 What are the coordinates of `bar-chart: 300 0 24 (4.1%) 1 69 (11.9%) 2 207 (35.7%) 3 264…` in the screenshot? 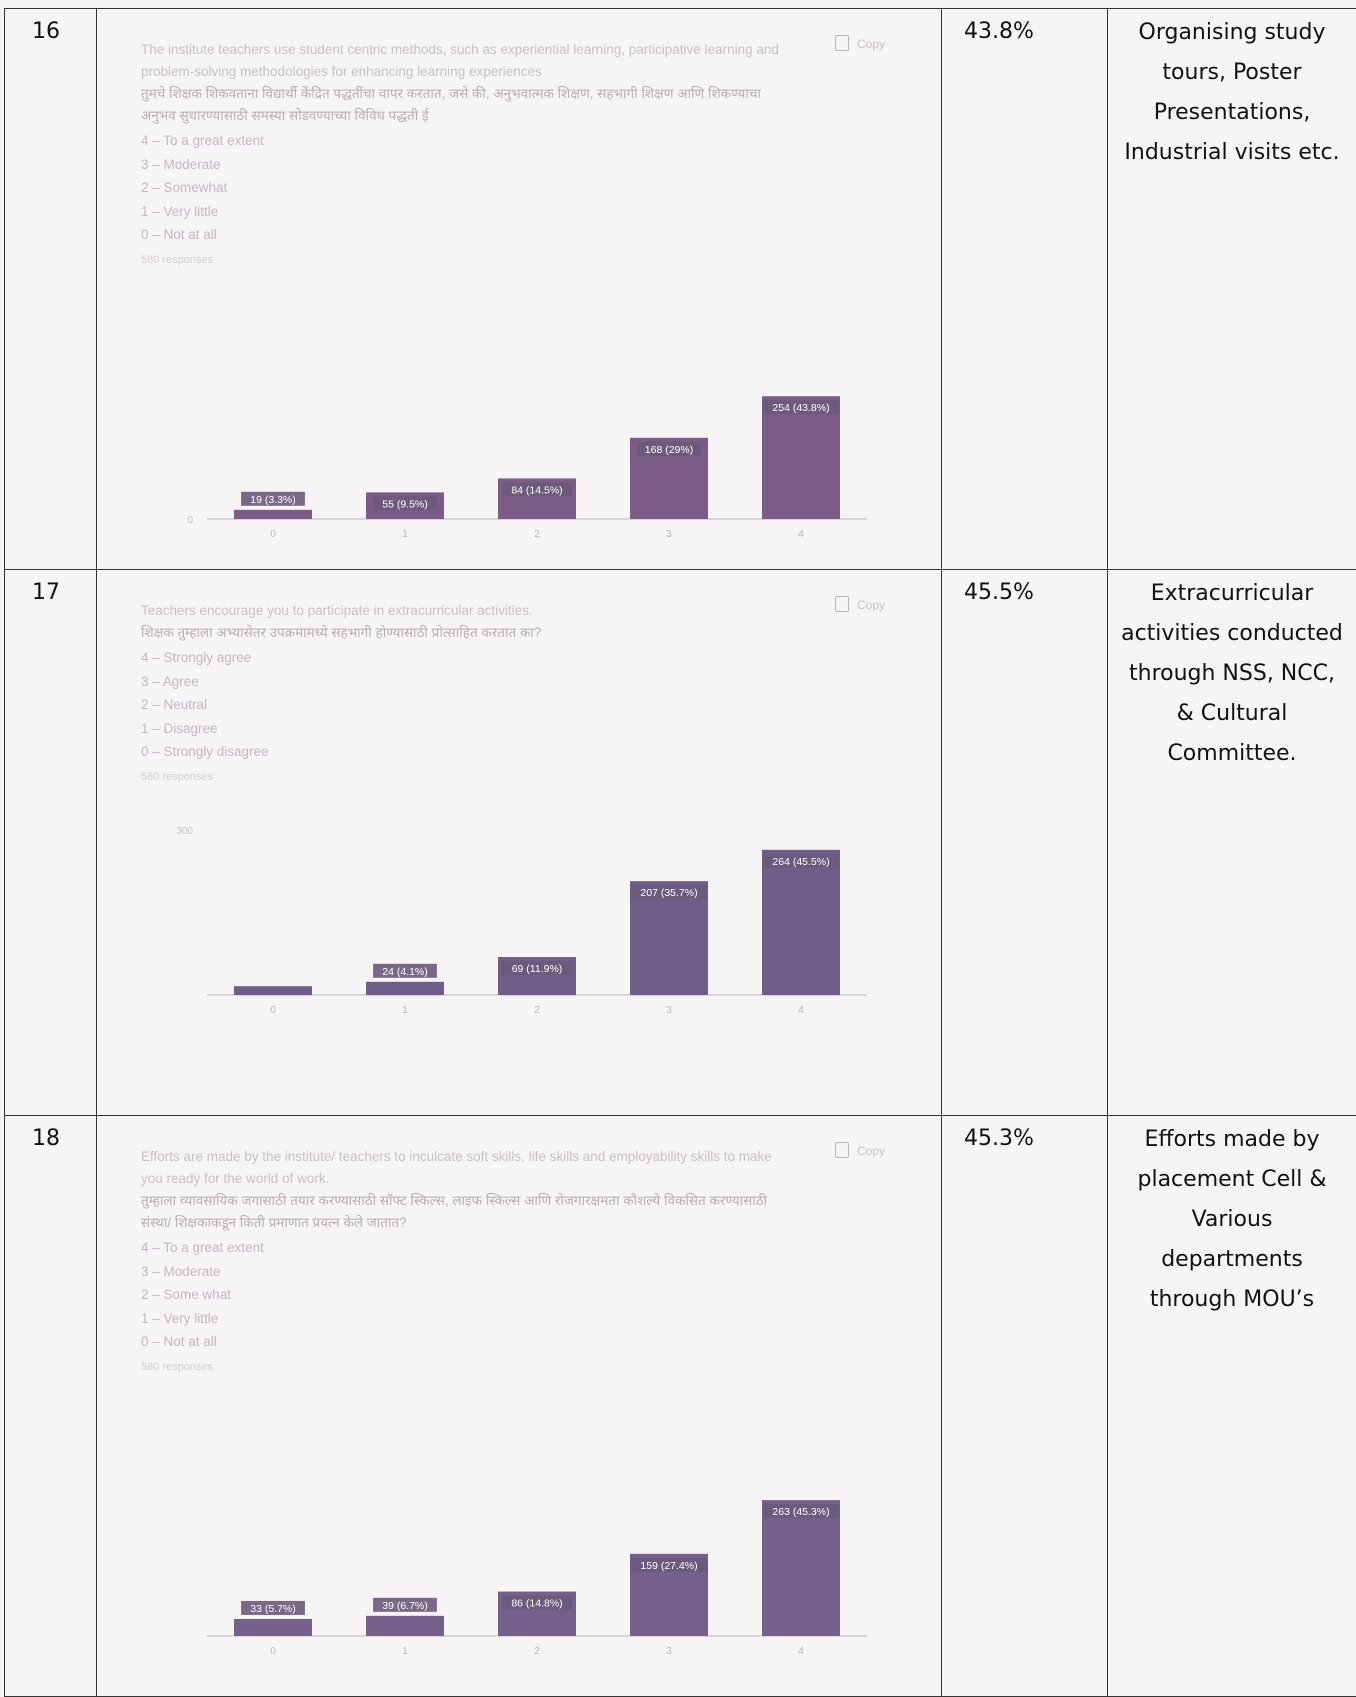 It's located at (519, 930).